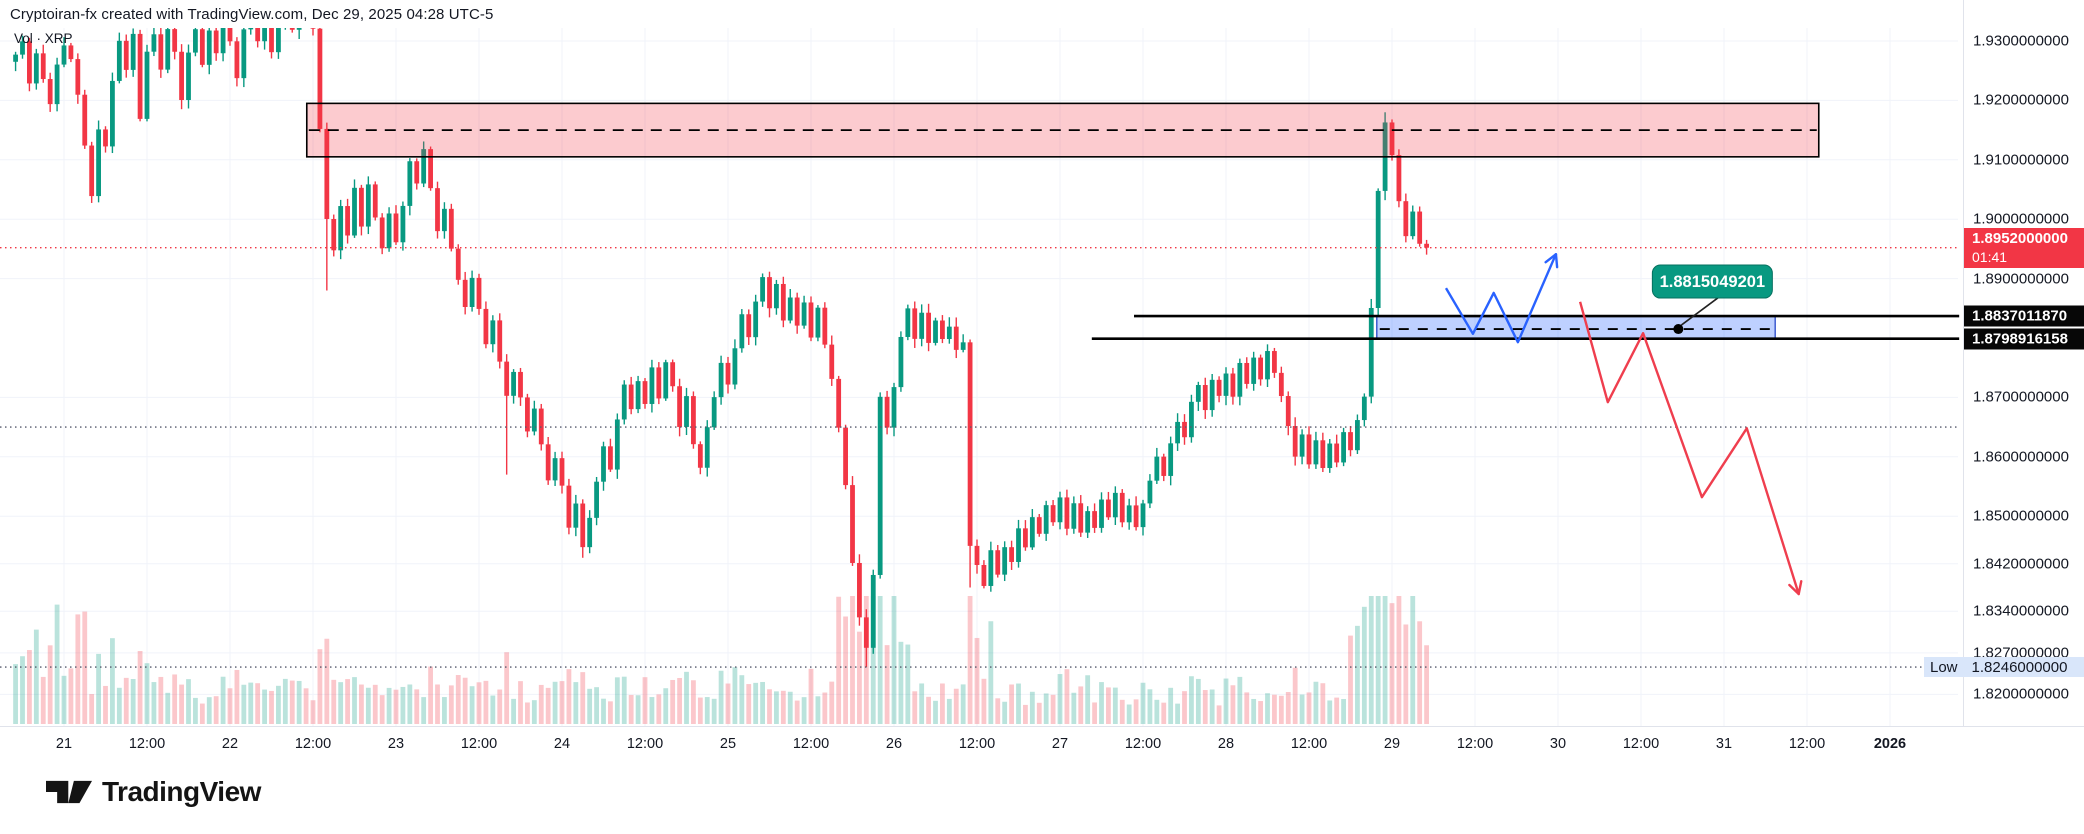 The height and width of the screenshot is (834, 2084). I want to click on bullish-scenario-arrow, so click(1501, 298).